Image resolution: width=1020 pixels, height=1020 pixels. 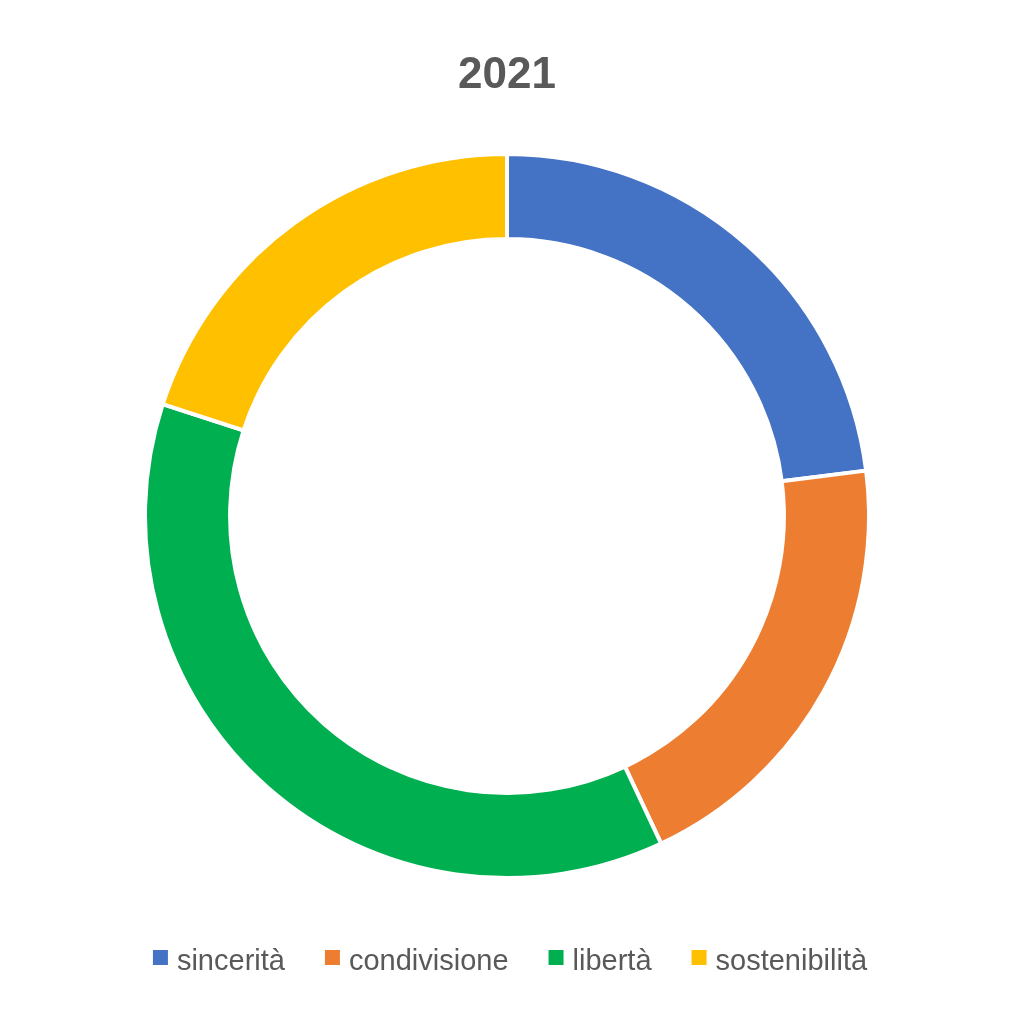 What do you see at coordinates (428, 960) in the screenshot?
I see `legend-label: condivisione` at bounding box center [428, 960].